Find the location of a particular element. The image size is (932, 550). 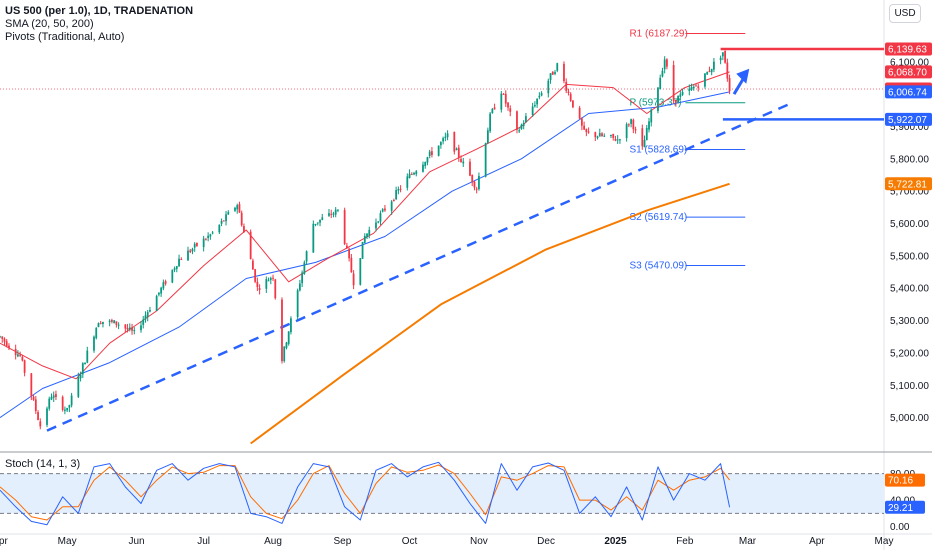

price-tick-label: 5,400.00 is located at coordinates (909, 289).